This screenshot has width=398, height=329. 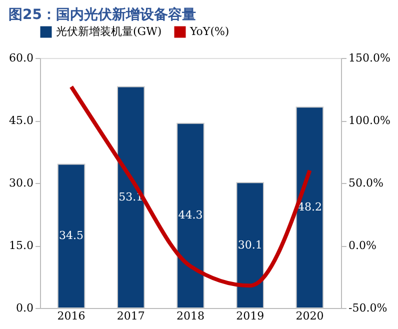 I want to click on y-tick-label: 30.0, so click(x=21, y=183).